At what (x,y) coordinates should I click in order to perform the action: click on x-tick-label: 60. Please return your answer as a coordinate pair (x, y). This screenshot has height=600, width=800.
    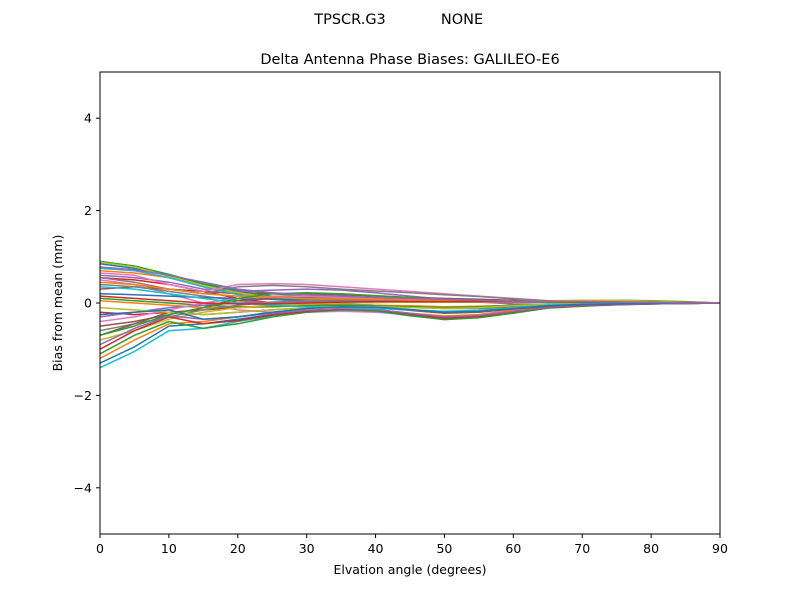
    Looking at the image, I should click on (513, 548).